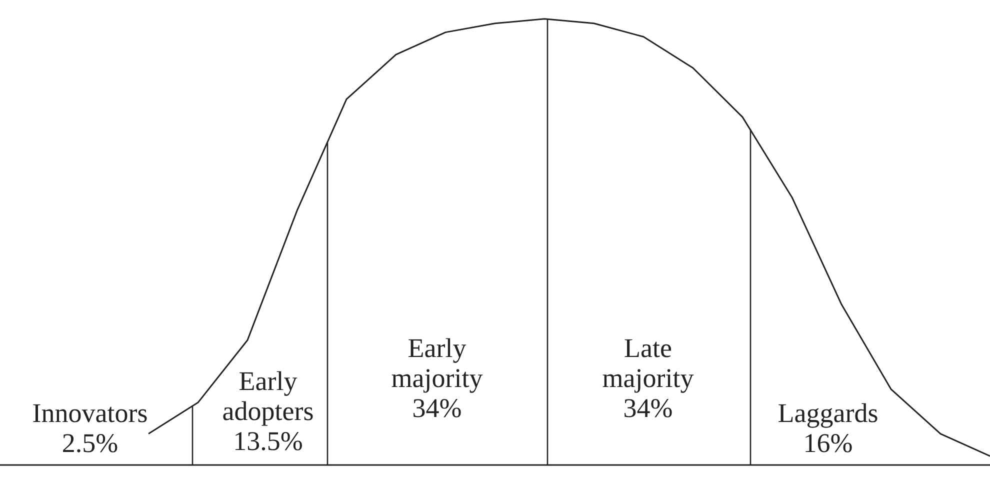 This screenshot has width=990, height=493. What do you see at coordinates (648, 378) in the screenshot?
I see `annotation: Late majority 34%` at bounding box center [648, 378].